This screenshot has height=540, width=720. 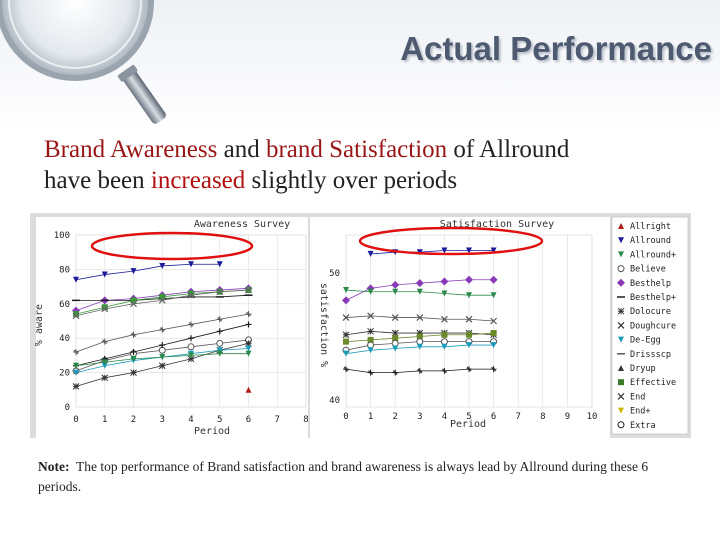 I want to click on awareness-xtick-label: 5, so click(x=219, y=420).